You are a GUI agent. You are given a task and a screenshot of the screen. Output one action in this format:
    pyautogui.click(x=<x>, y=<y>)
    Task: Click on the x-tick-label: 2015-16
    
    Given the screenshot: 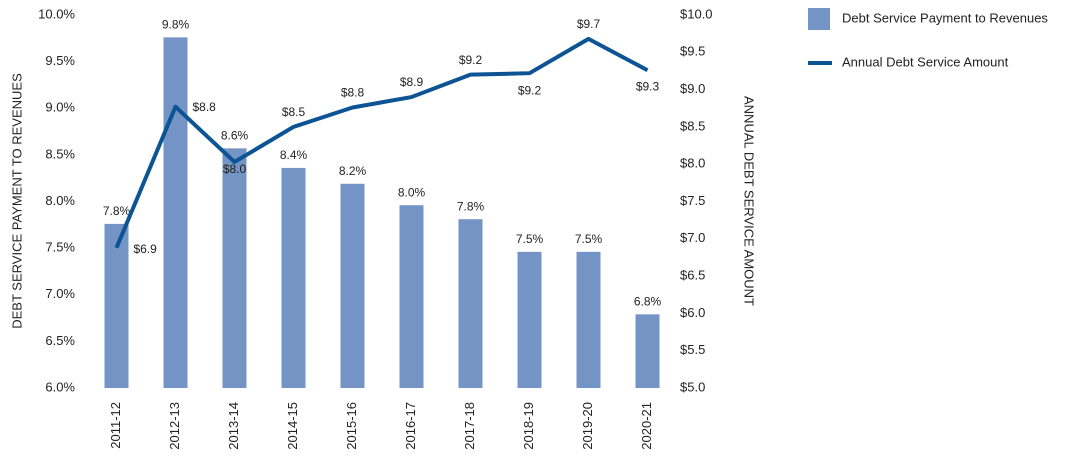 What is the action you would take?
    pyautogui.click(x=351, y=426)
    